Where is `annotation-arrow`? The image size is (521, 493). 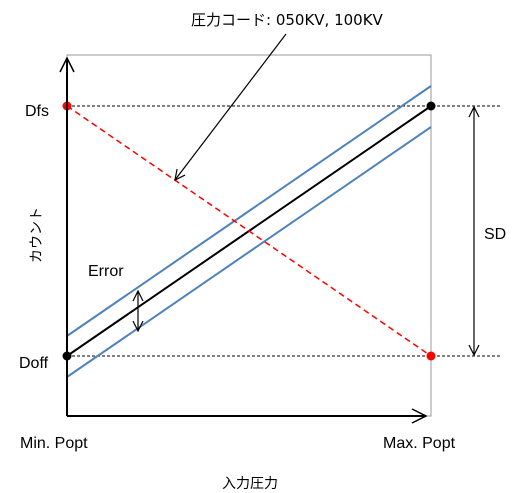
annotation-arrow is located at coordinates (231, 106).